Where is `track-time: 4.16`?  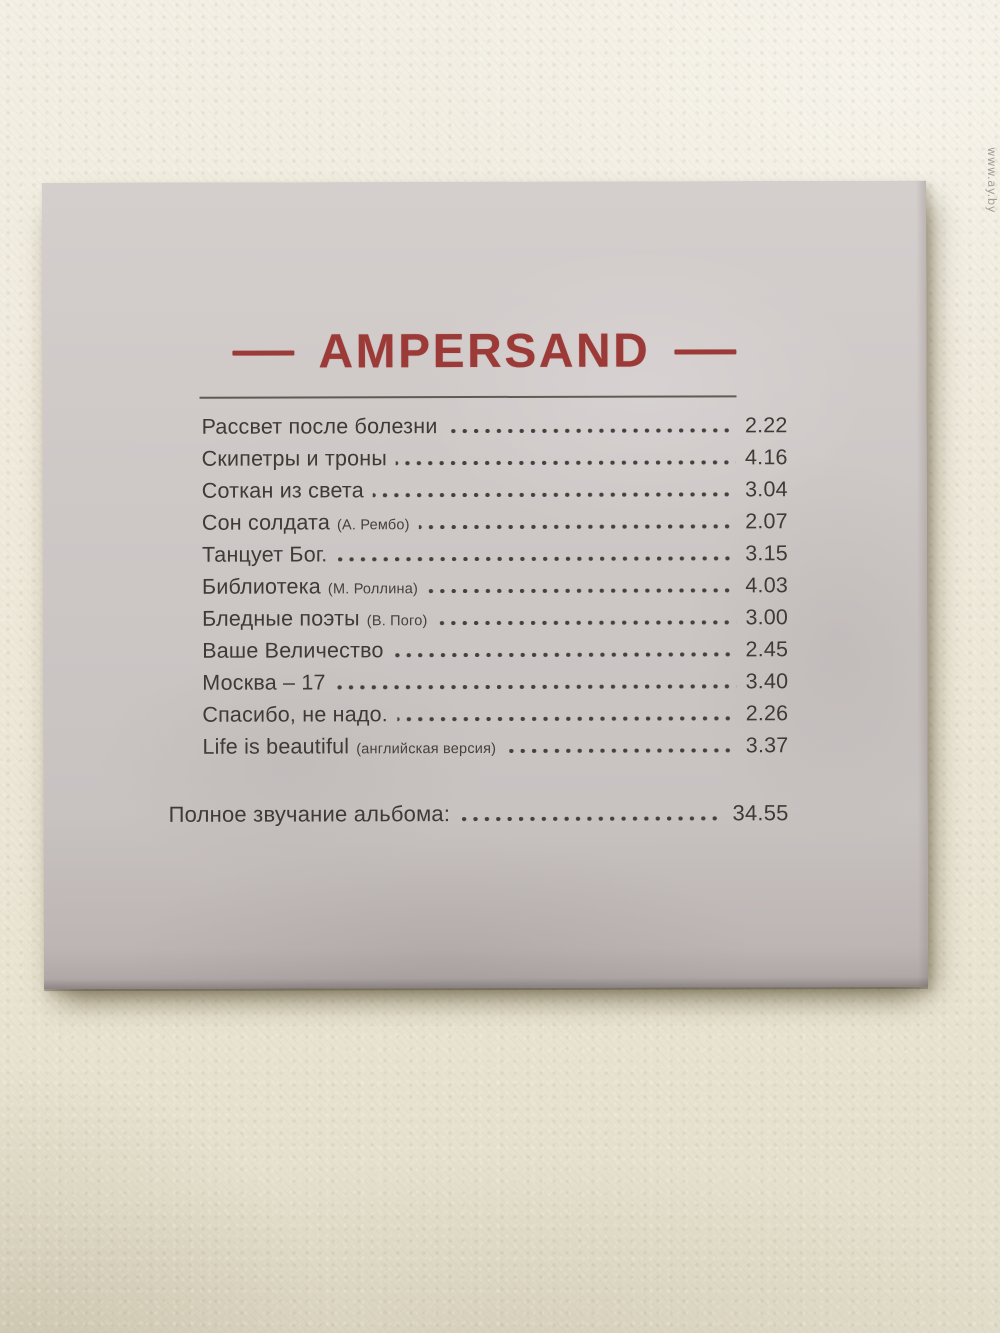
track-time: 4.16 is located at coordinates (766, 457).